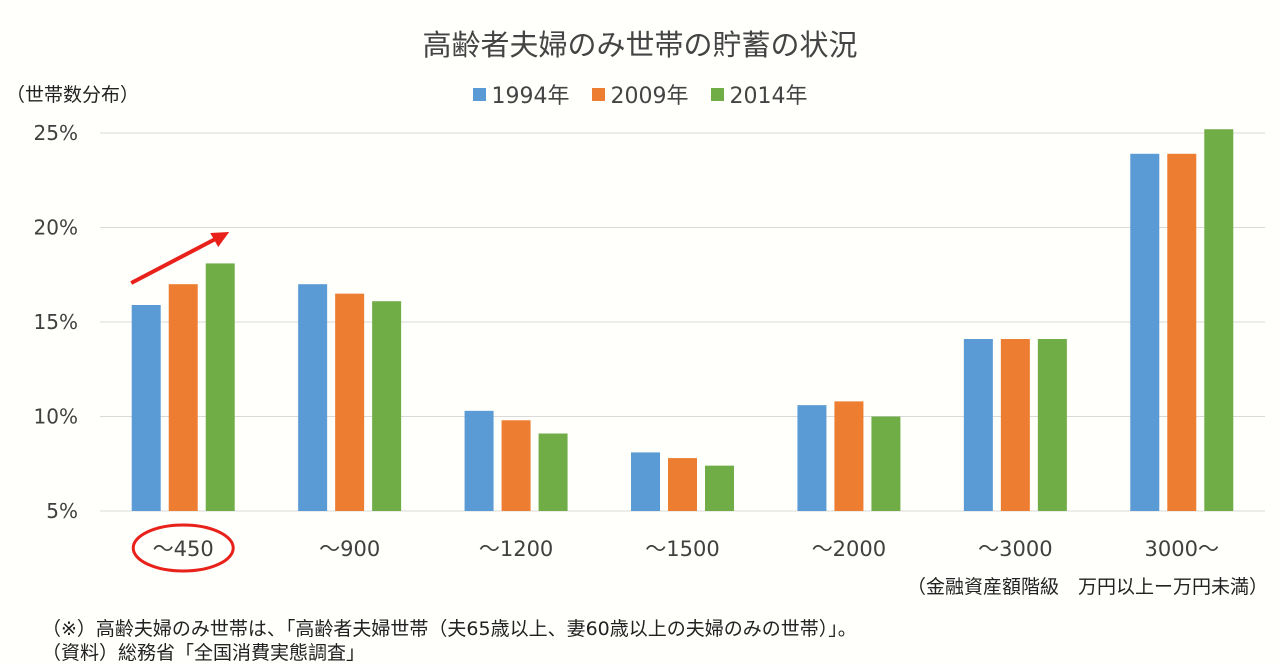 This screenshot has width=1280, height=665. What do you see at coordinates (387, 406) in the screenshot?
I see `bar-2014年-1` at bounding box center [387, 406].